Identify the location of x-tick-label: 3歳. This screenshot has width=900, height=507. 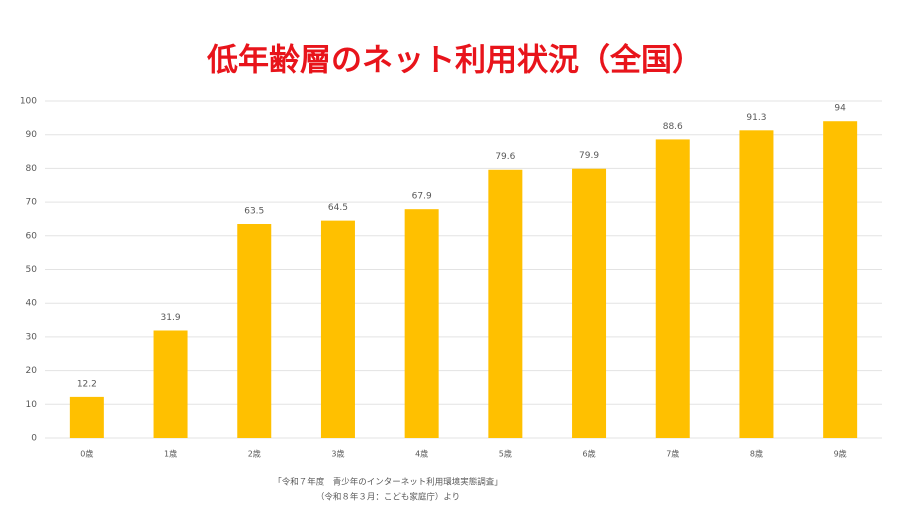
(337, 454).